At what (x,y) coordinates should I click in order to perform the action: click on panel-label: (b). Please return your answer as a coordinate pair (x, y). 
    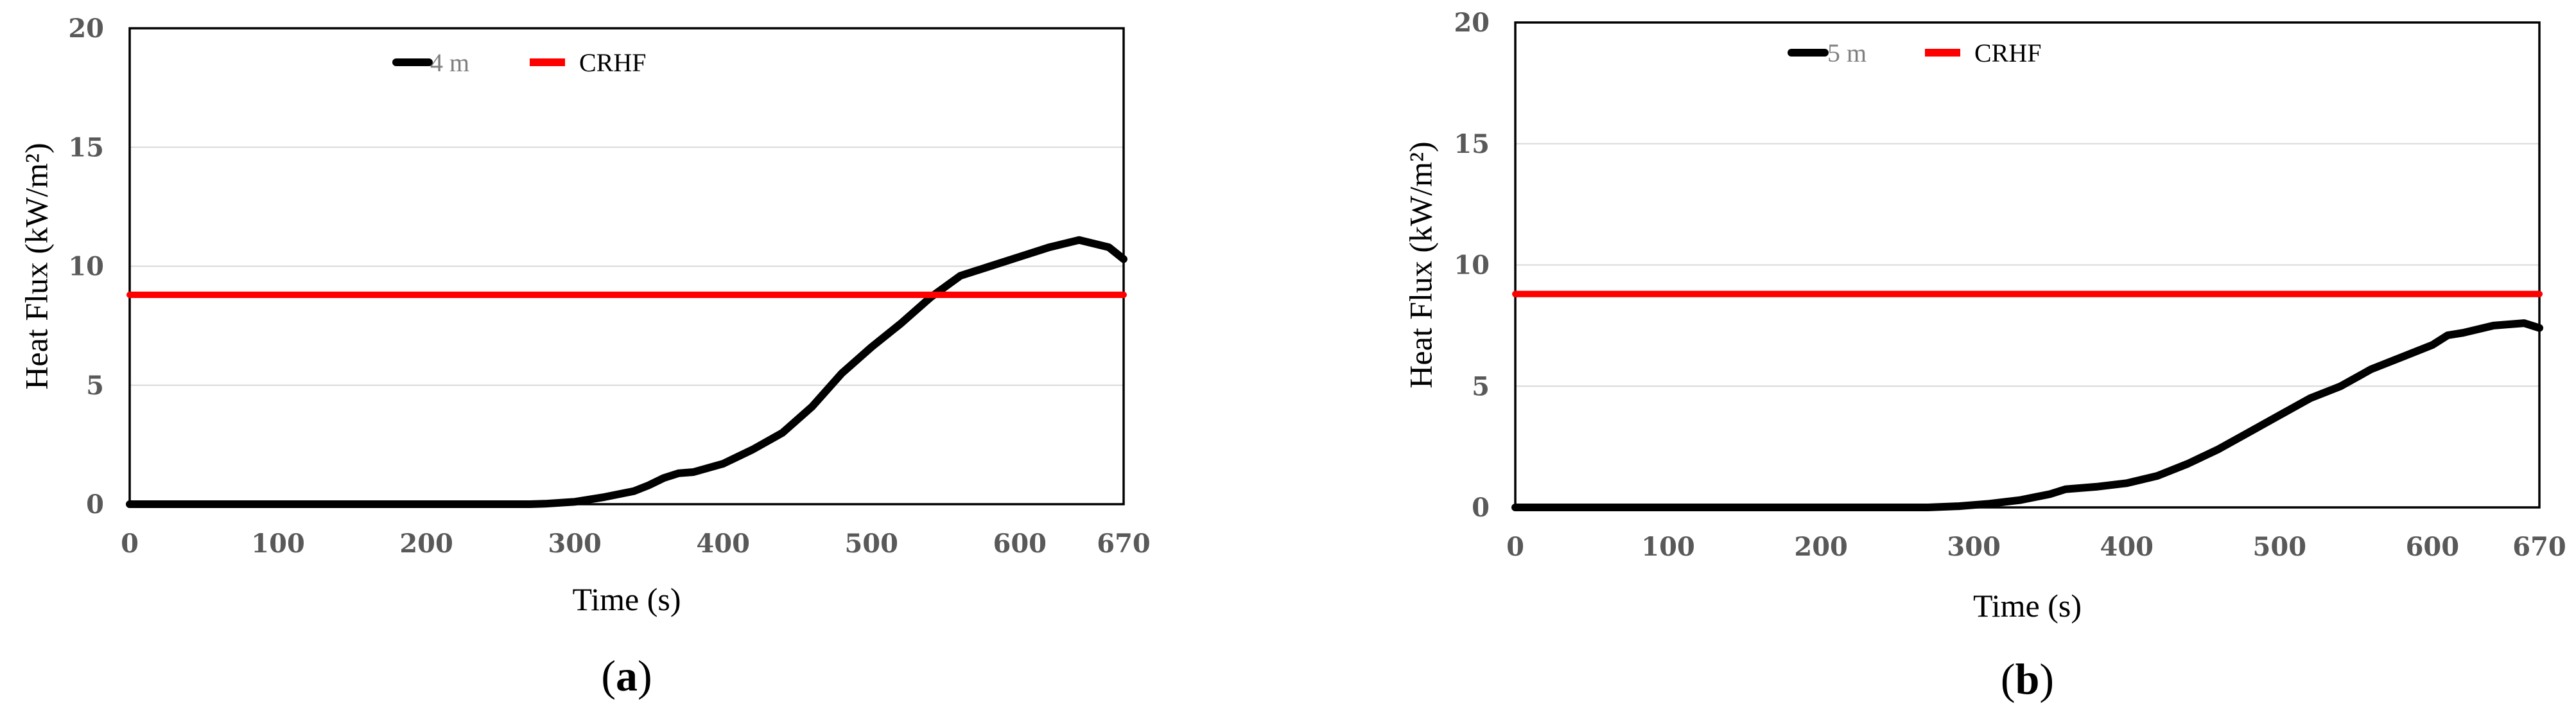
    Looking at the image, I should click on (2027, 678).